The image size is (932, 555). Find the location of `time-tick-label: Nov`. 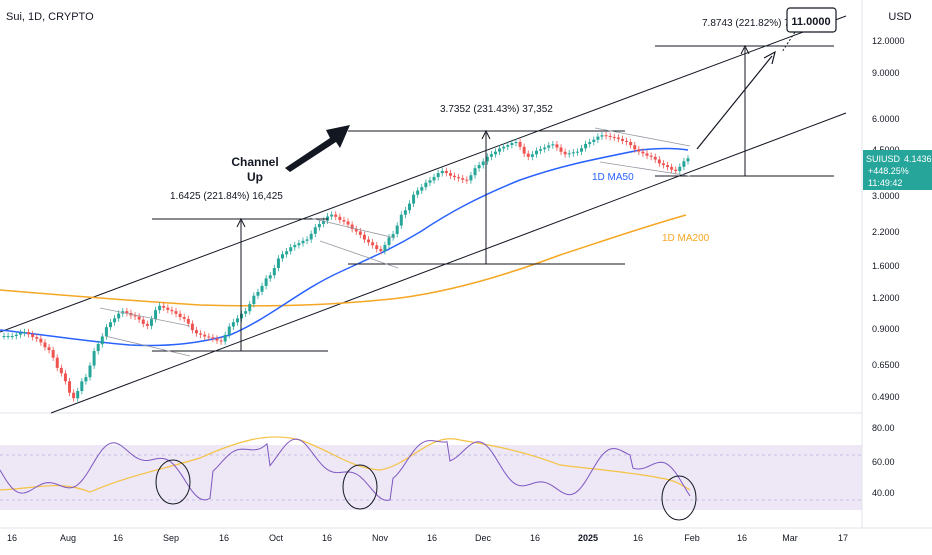

time-tick-label: Nov is located at coordinates (380, 538).